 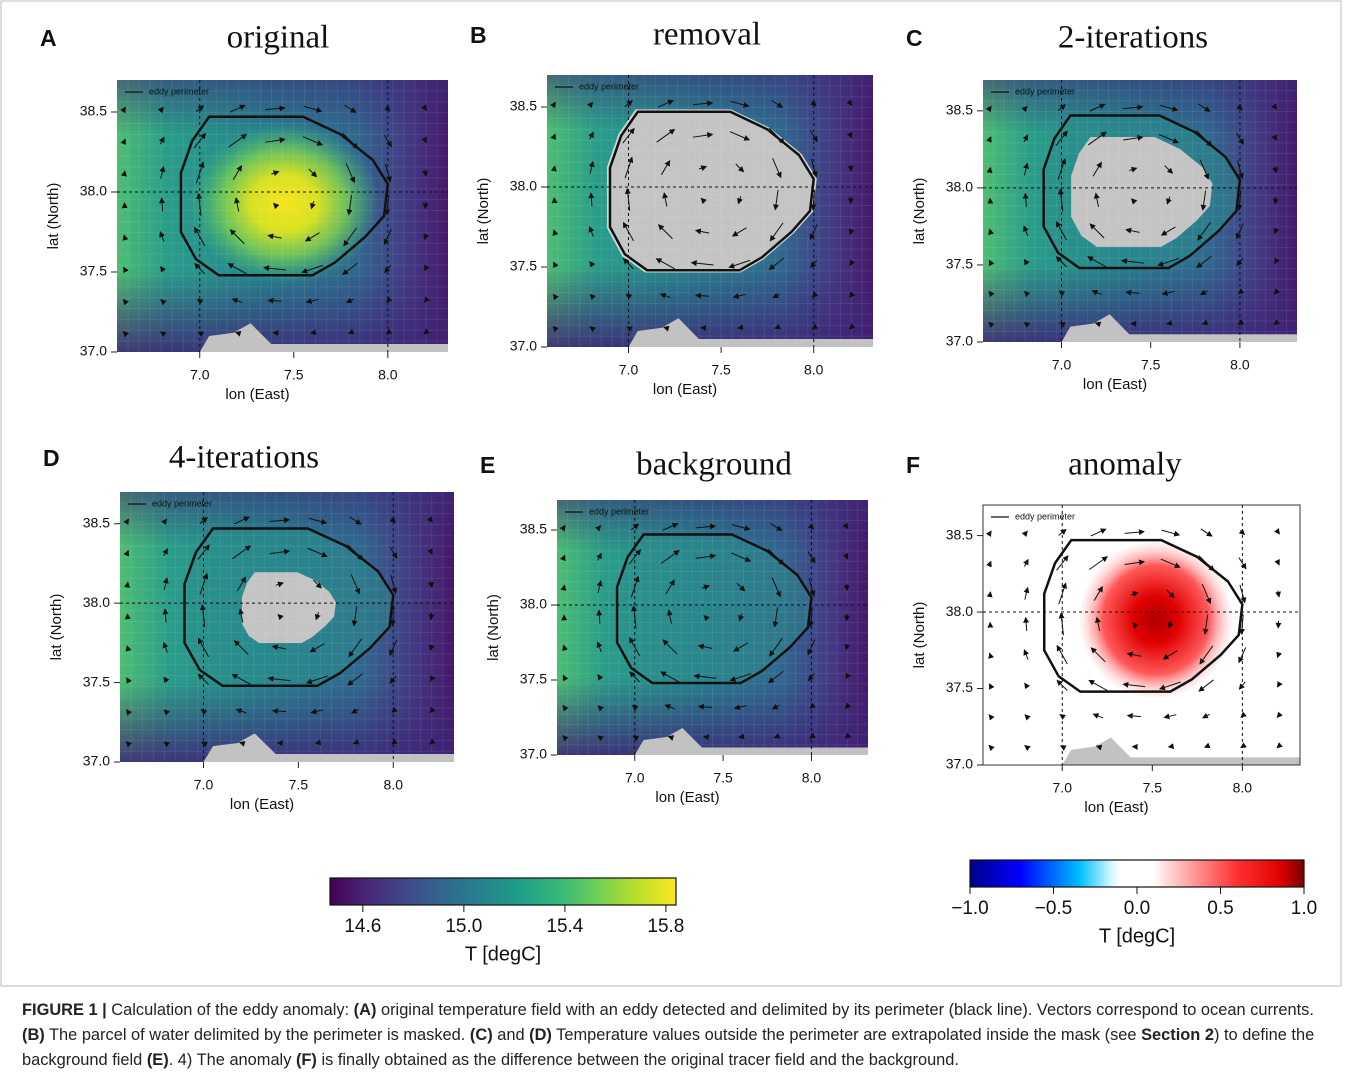 I want to click on colorbar-tick-label: 0.5, so click(x=1220, y=908).